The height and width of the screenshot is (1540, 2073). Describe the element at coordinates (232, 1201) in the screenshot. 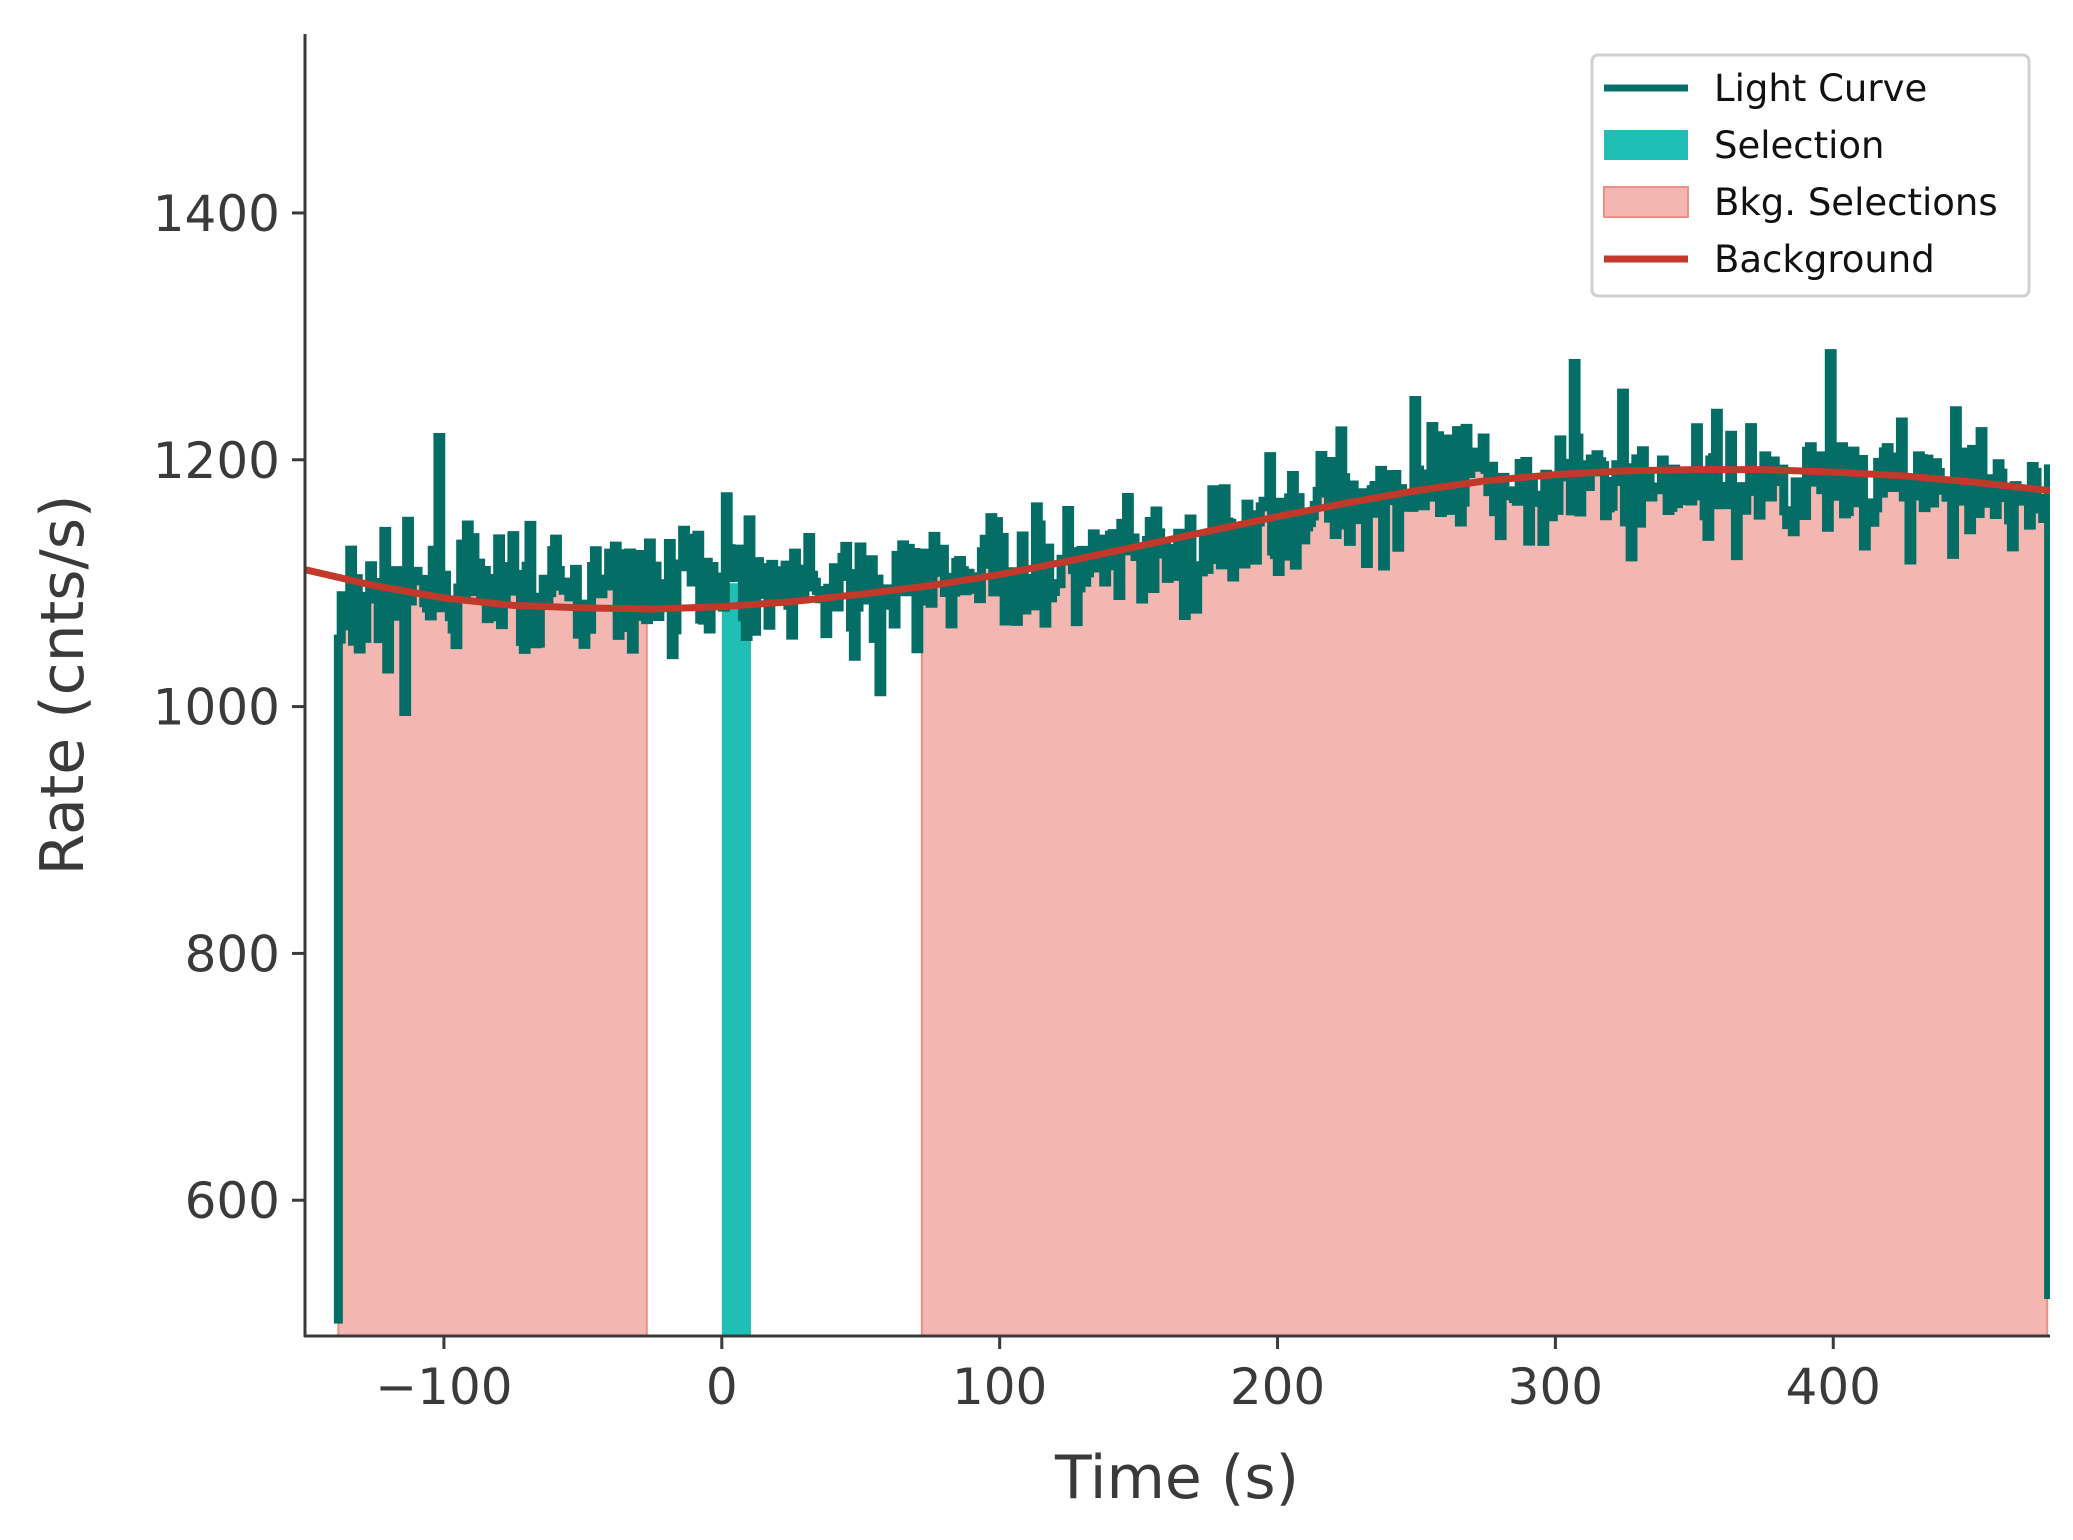

I see `y-tick-label: 600` at that location.